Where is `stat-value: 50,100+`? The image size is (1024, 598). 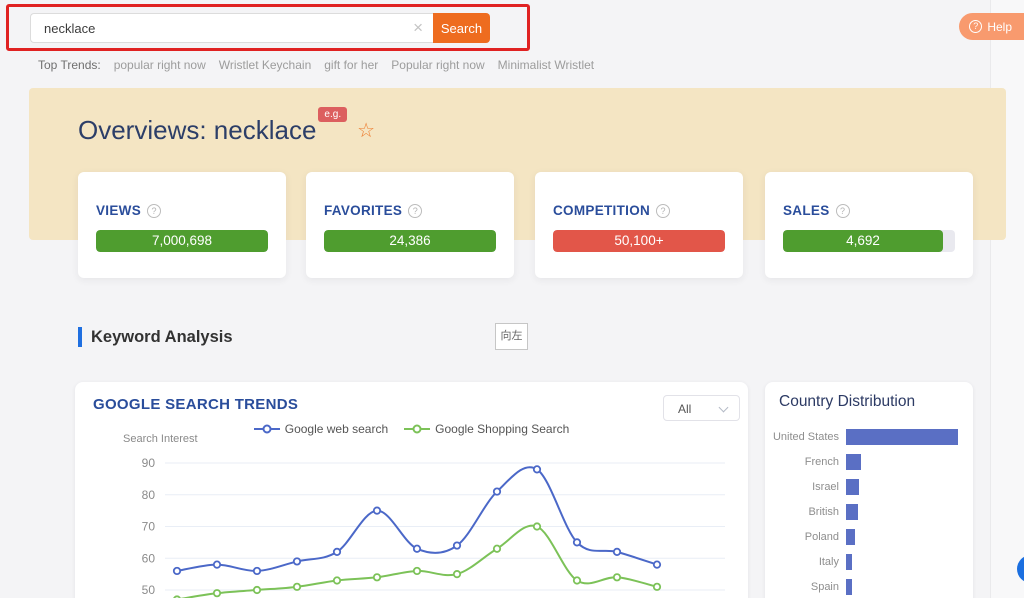
stat-value: 50,100+ is located at coordinates (639, 240).